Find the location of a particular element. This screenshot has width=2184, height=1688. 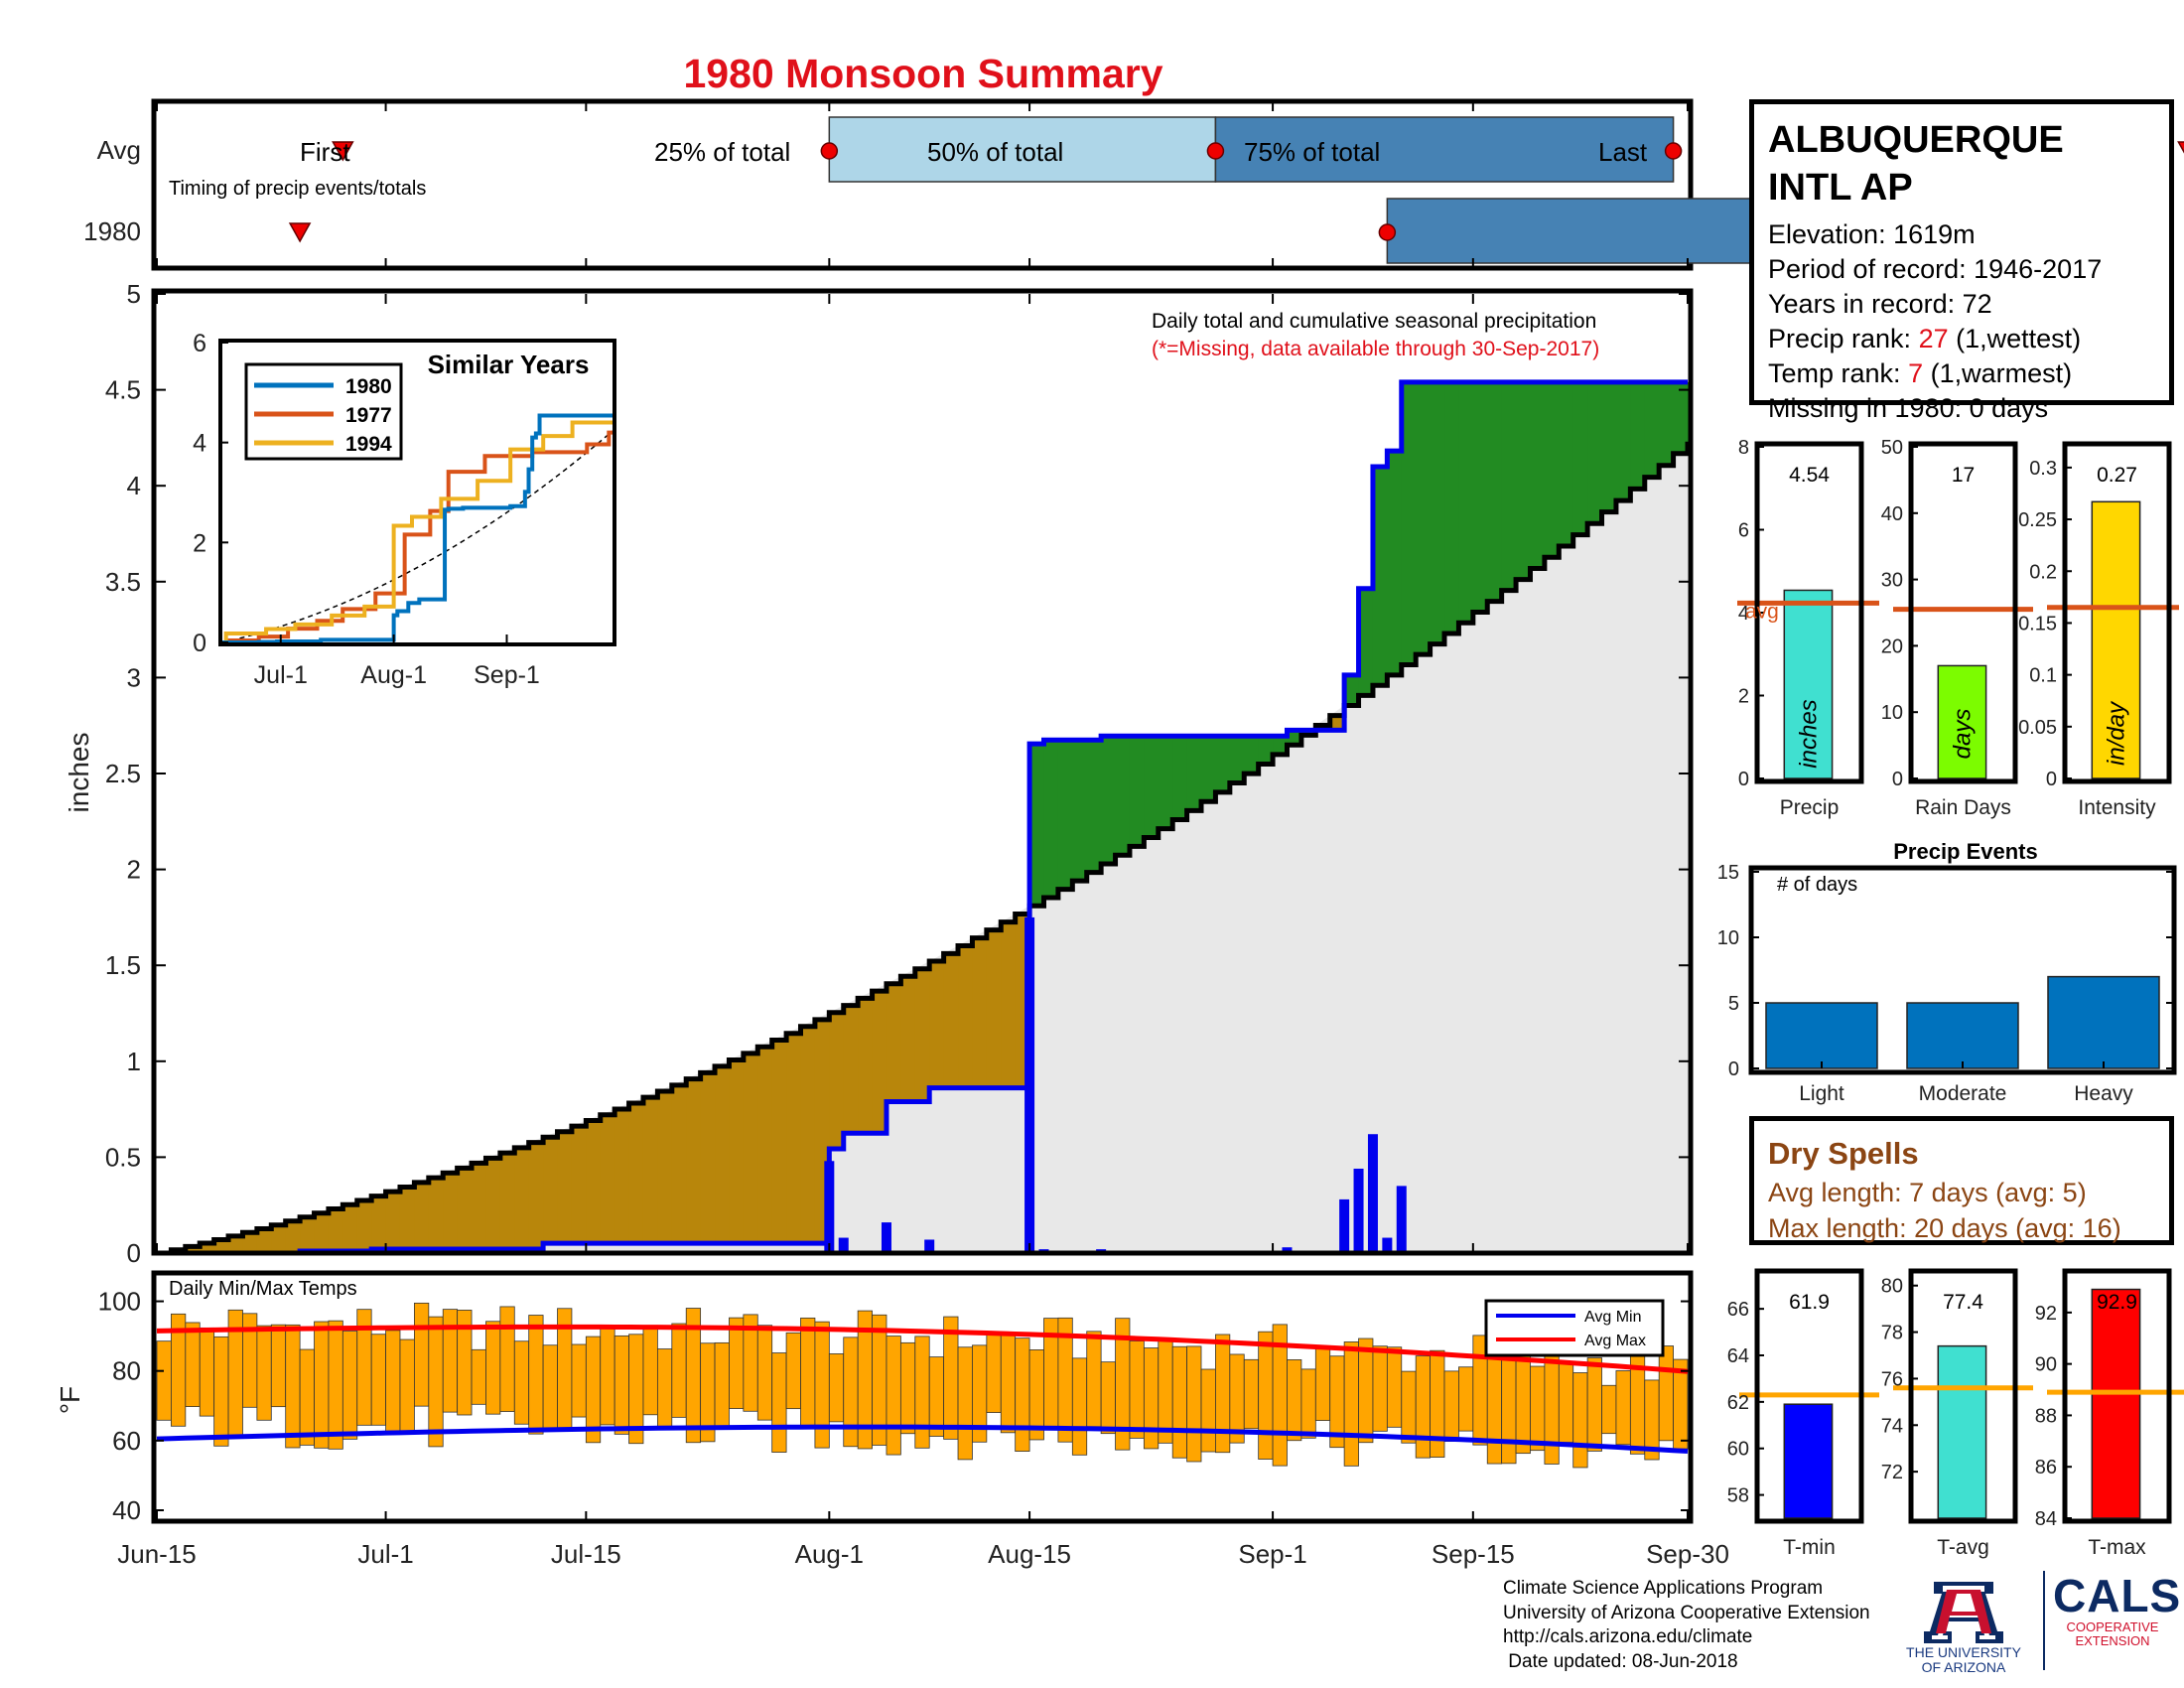

timing-year-label: 1980 is located at coordinates (112, 231).